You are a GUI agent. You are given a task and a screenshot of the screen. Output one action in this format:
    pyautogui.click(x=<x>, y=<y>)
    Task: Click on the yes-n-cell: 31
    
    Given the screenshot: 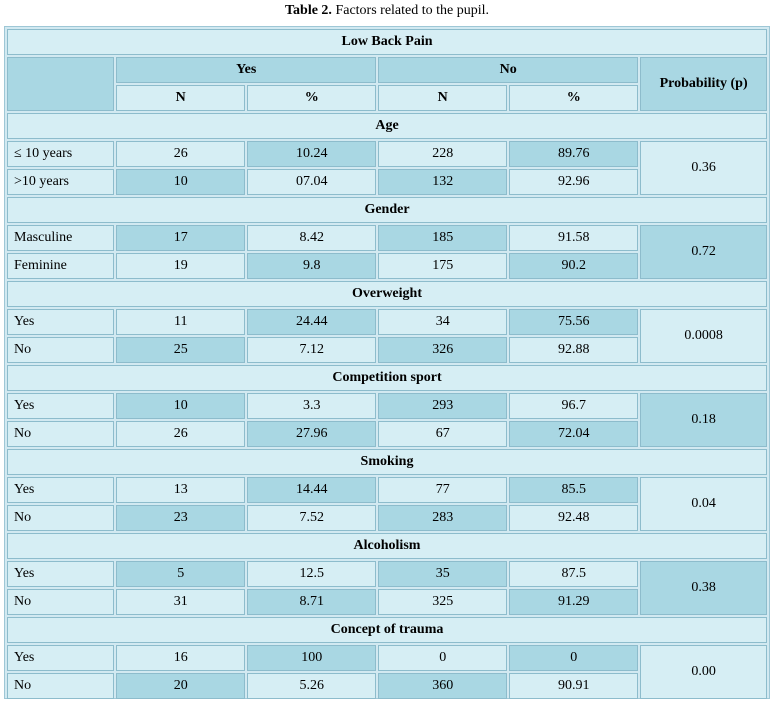 What is the action you would take?
    pyautogui.click(x=181, y=602)
    